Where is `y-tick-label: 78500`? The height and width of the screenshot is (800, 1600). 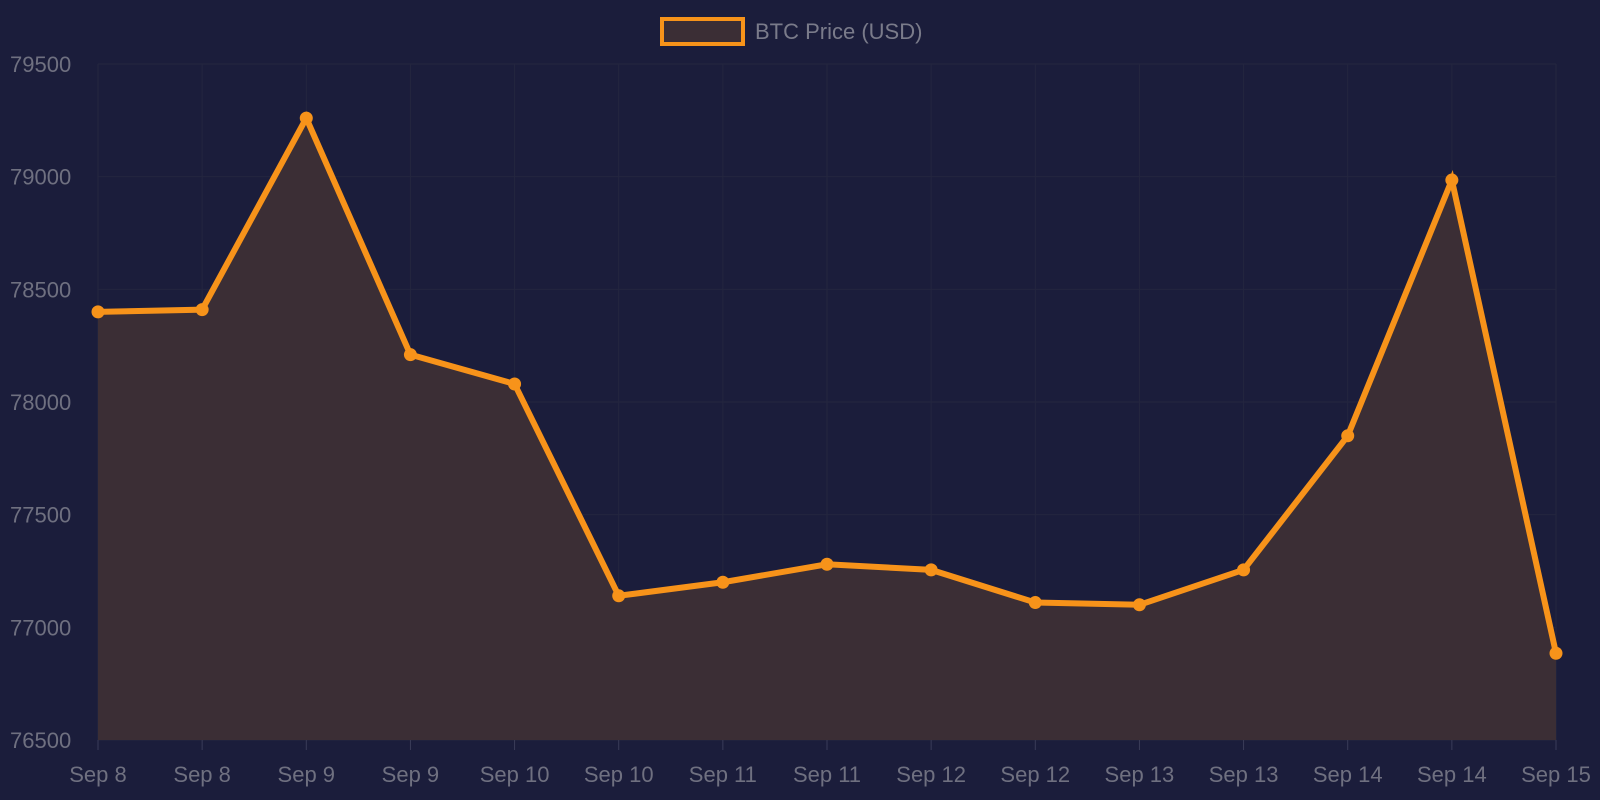 y-tick-label: 78500 is located at coordinates (40, 289).